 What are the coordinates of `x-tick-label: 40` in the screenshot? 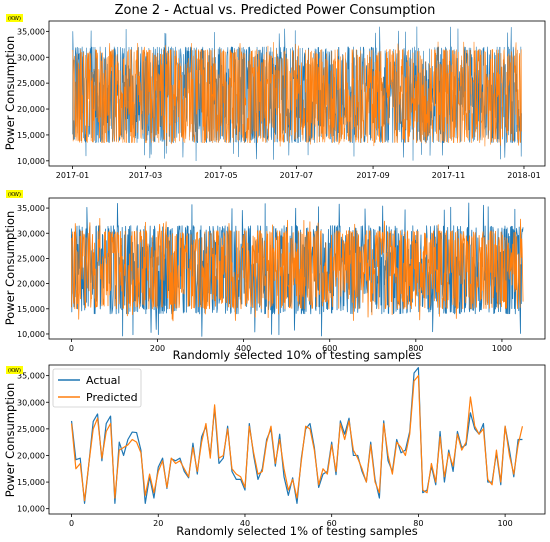 It's located at (245, 523).